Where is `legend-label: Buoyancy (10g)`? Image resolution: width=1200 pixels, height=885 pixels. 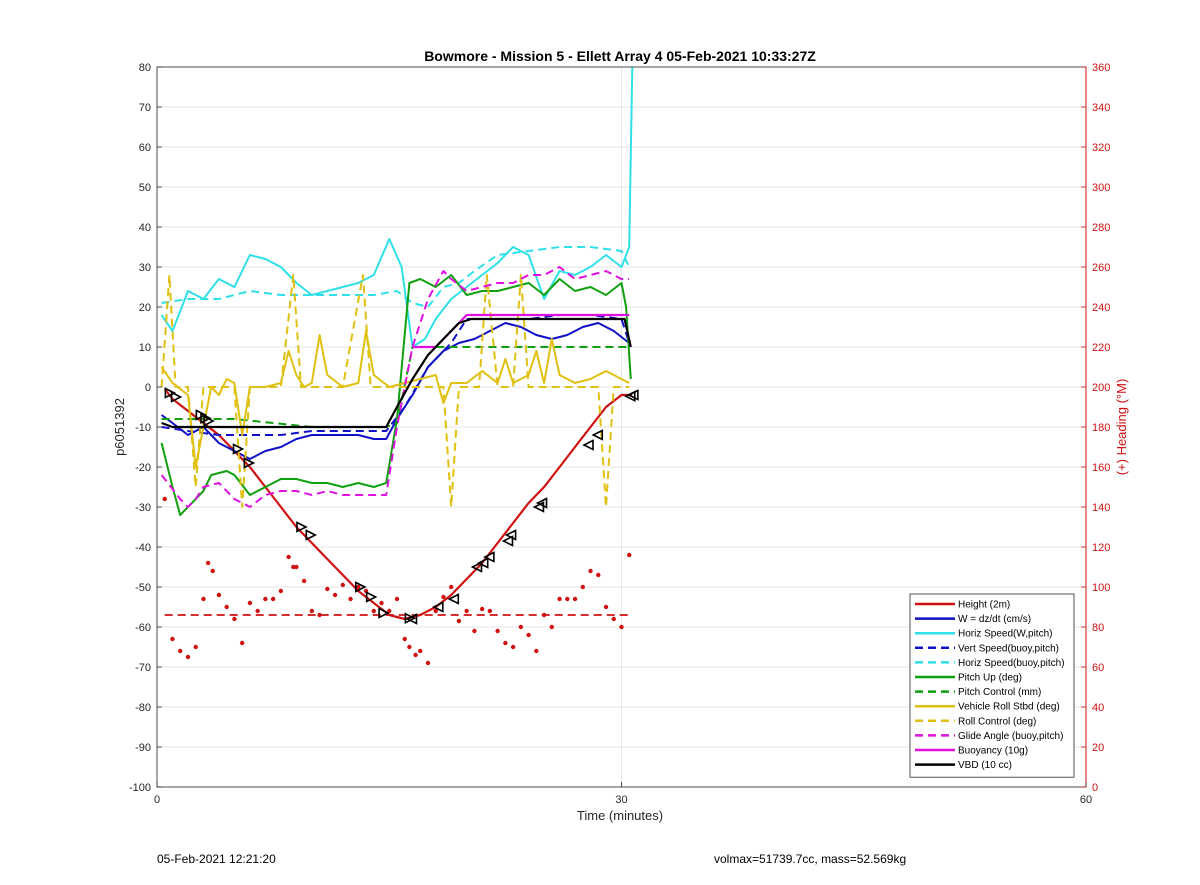 legend-label: Buoyancy (10g) is located at coordinates (993, 751).